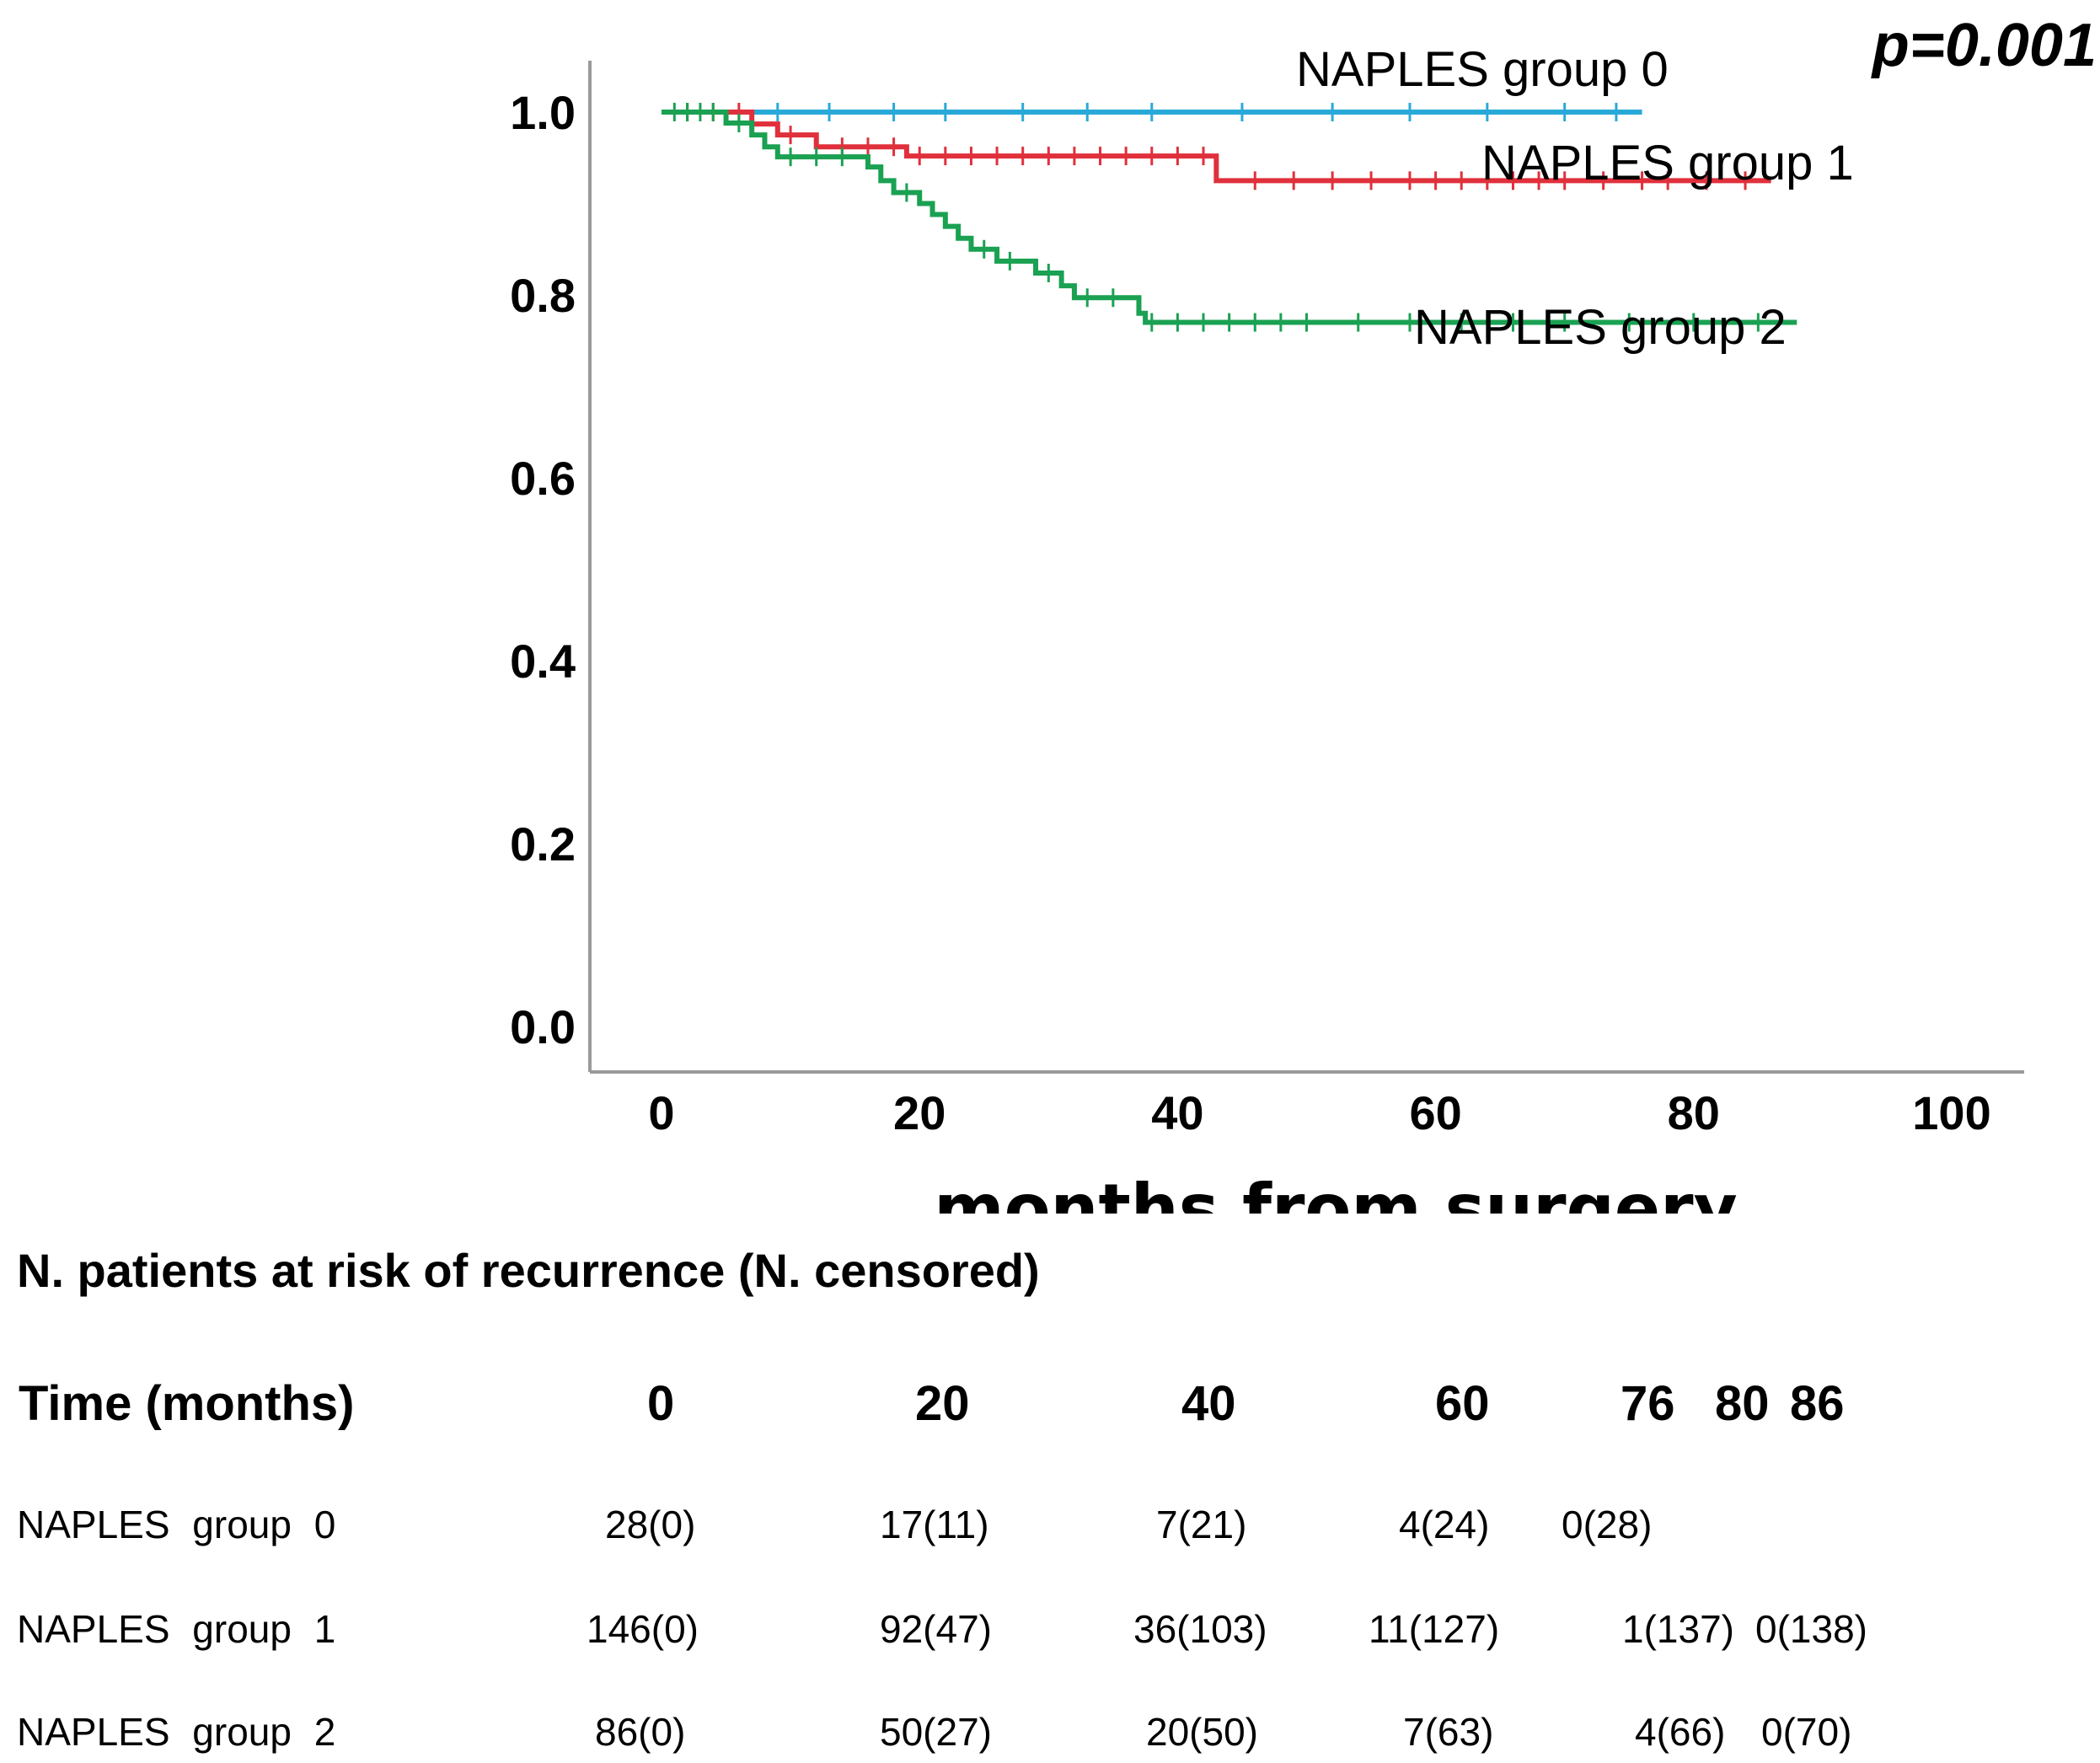 The image size is (2100, 1763). Describe the element at coordinates (650, 1524) in the screenshot. I see `risk-cell: 28(0)` at that location.